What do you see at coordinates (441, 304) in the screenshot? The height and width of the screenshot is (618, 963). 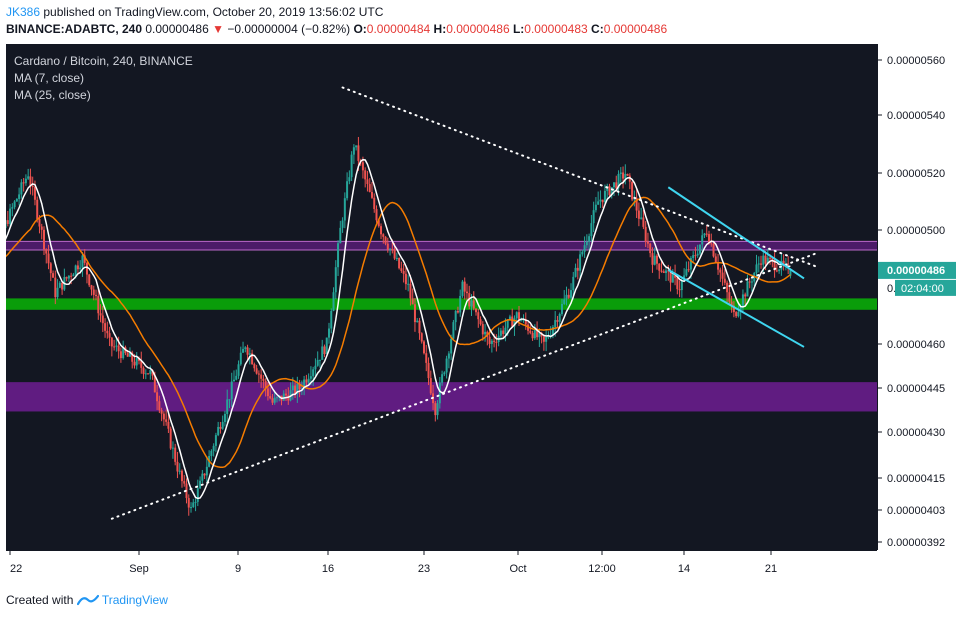 I see `zone-support` at bounding box center [441, 304].